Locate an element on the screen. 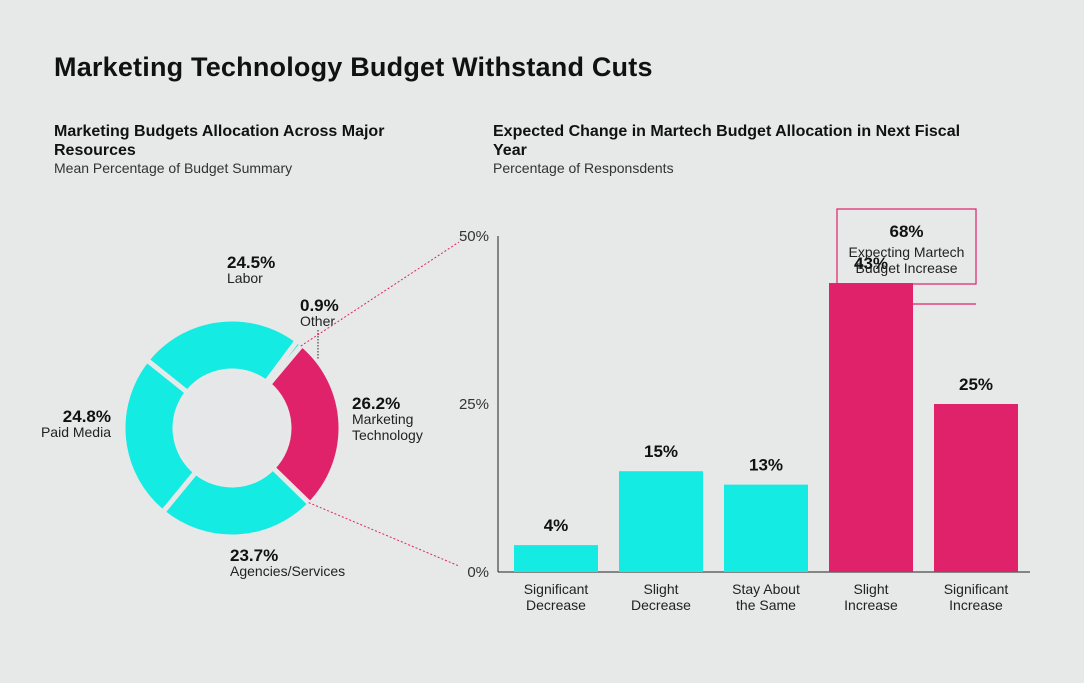  bar-slight-increase is located at coordinates (871, 427).